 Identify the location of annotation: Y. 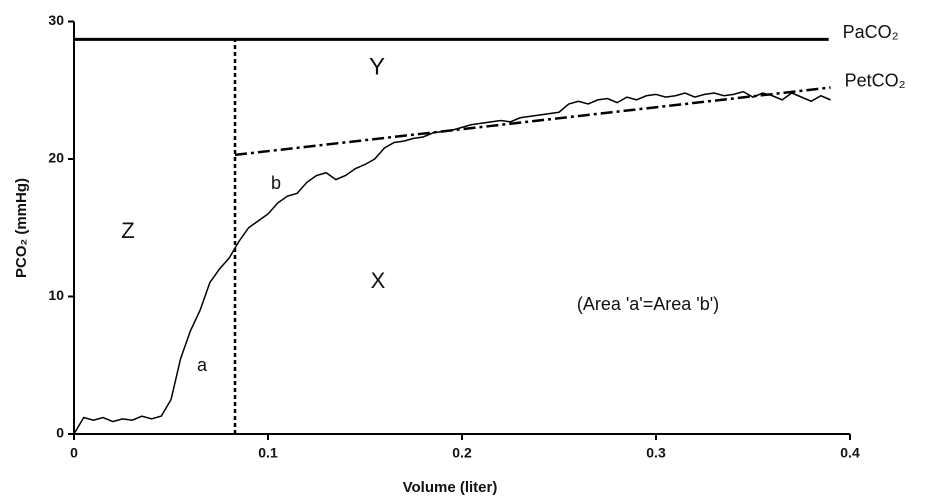
(377, 66).